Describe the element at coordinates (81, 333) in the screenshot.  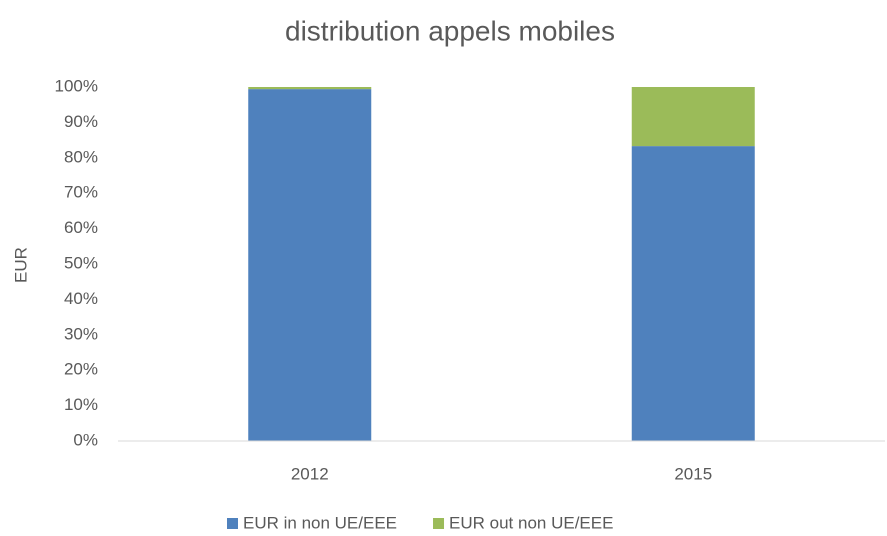
I see `y-tick-label: 30%` at that location.